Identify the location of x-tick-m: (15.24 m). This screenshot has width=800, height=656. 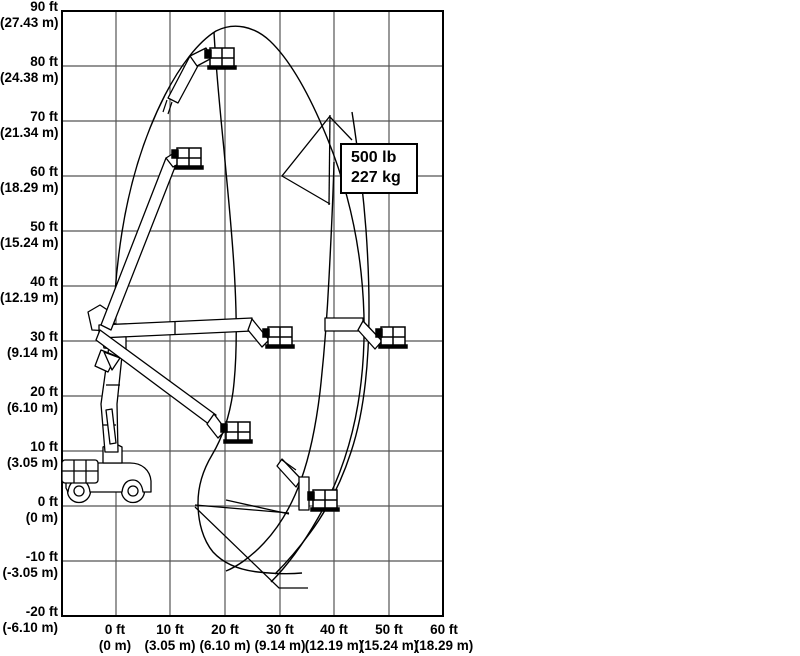
(389, 645).